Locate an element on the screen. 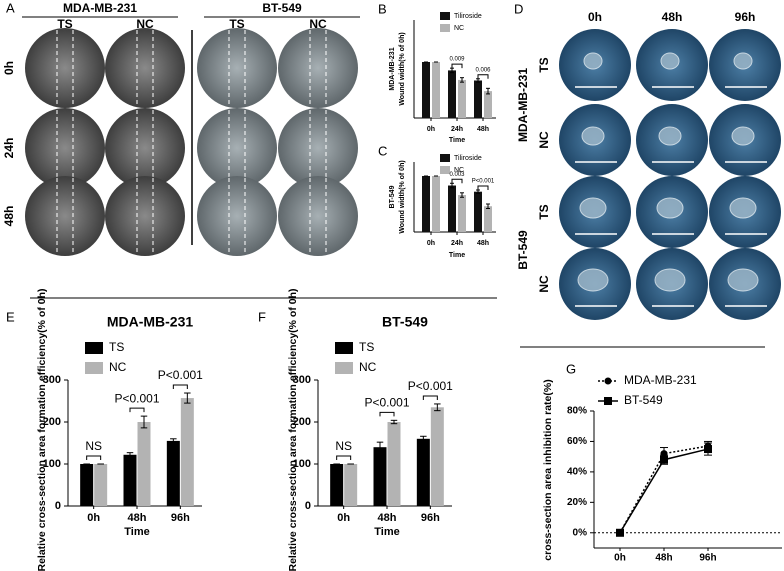 This screenshot has width=784, height=571. legend-marker is located at coordinates (608, 381).